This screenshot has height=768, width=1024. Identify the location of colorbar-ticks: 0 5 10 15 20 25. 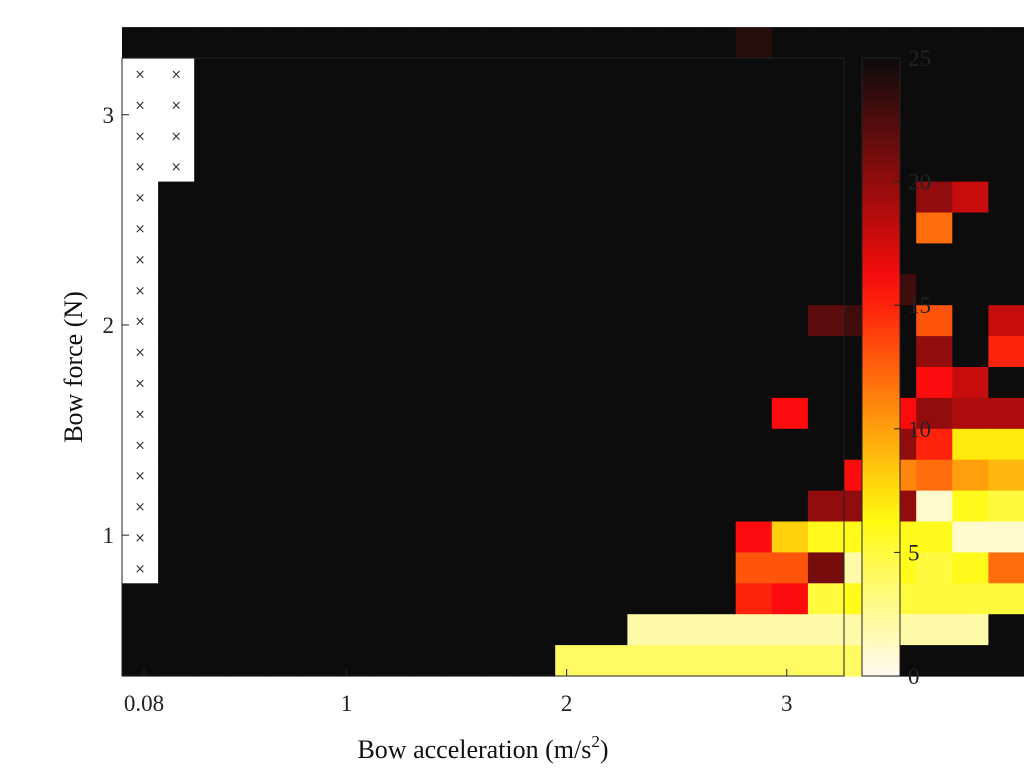
(912, 367).